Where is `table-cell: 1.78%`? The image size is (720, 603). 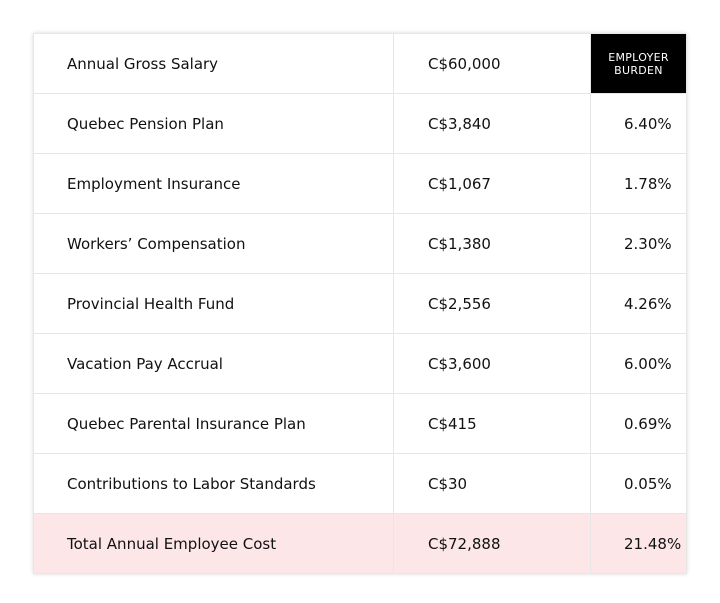 table-cell: 1.78% is located at coordinates (638, 183).